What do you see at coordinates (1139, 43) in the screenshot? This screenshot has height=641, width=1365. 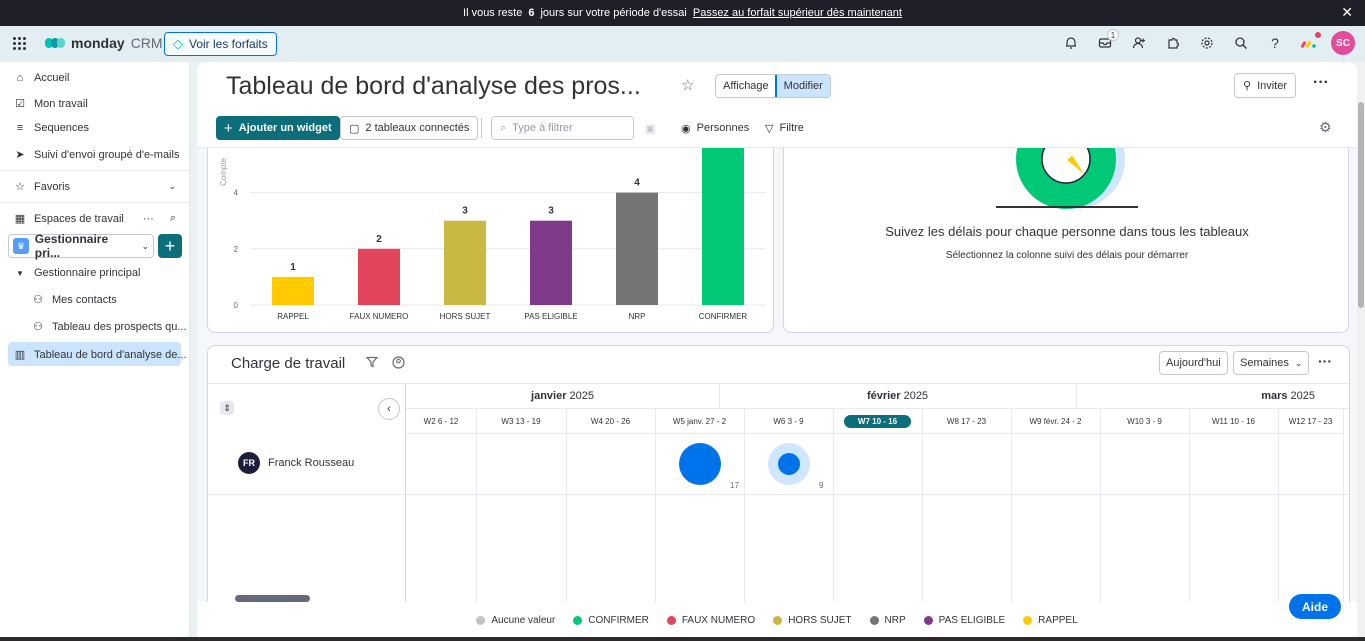 I see `invite-members-icon` at bounding box center [1139, 43].